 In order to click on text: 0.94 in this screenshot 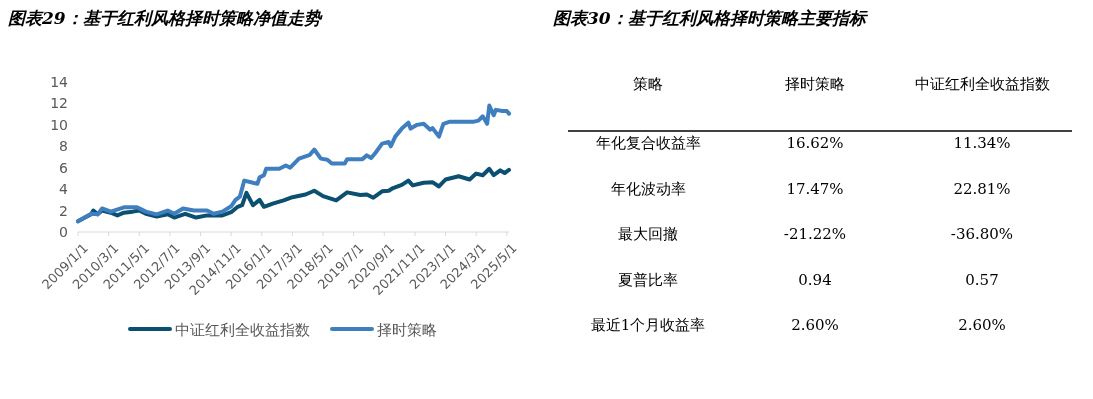, I will do `click(815, 279)`.